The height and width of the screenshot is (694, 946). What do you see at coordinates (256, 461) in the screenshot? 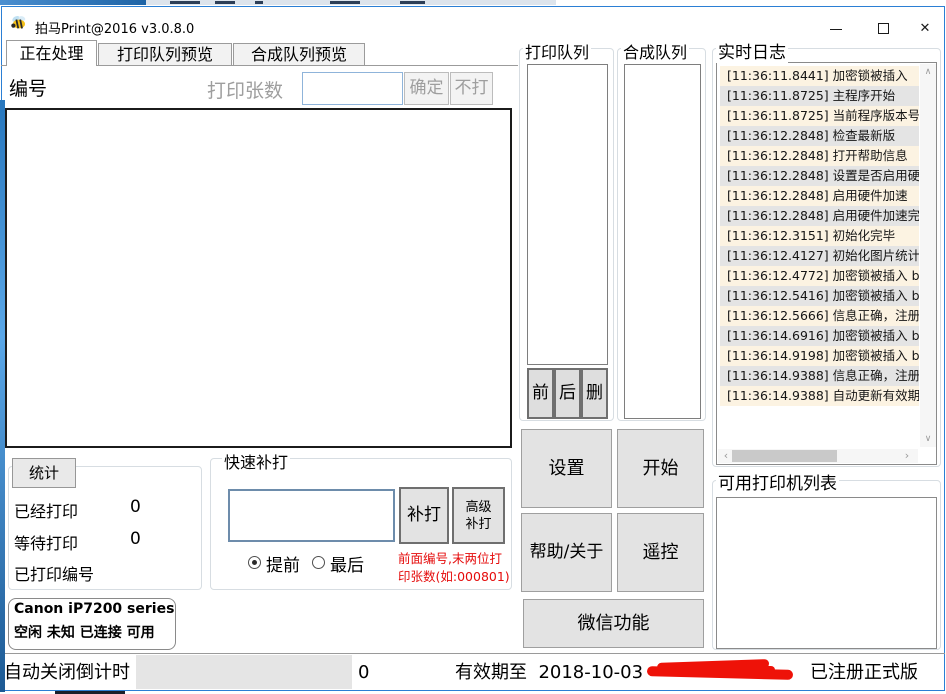
I see `quick-reprint-title: 快速补打` at bounding box center [256, 461].